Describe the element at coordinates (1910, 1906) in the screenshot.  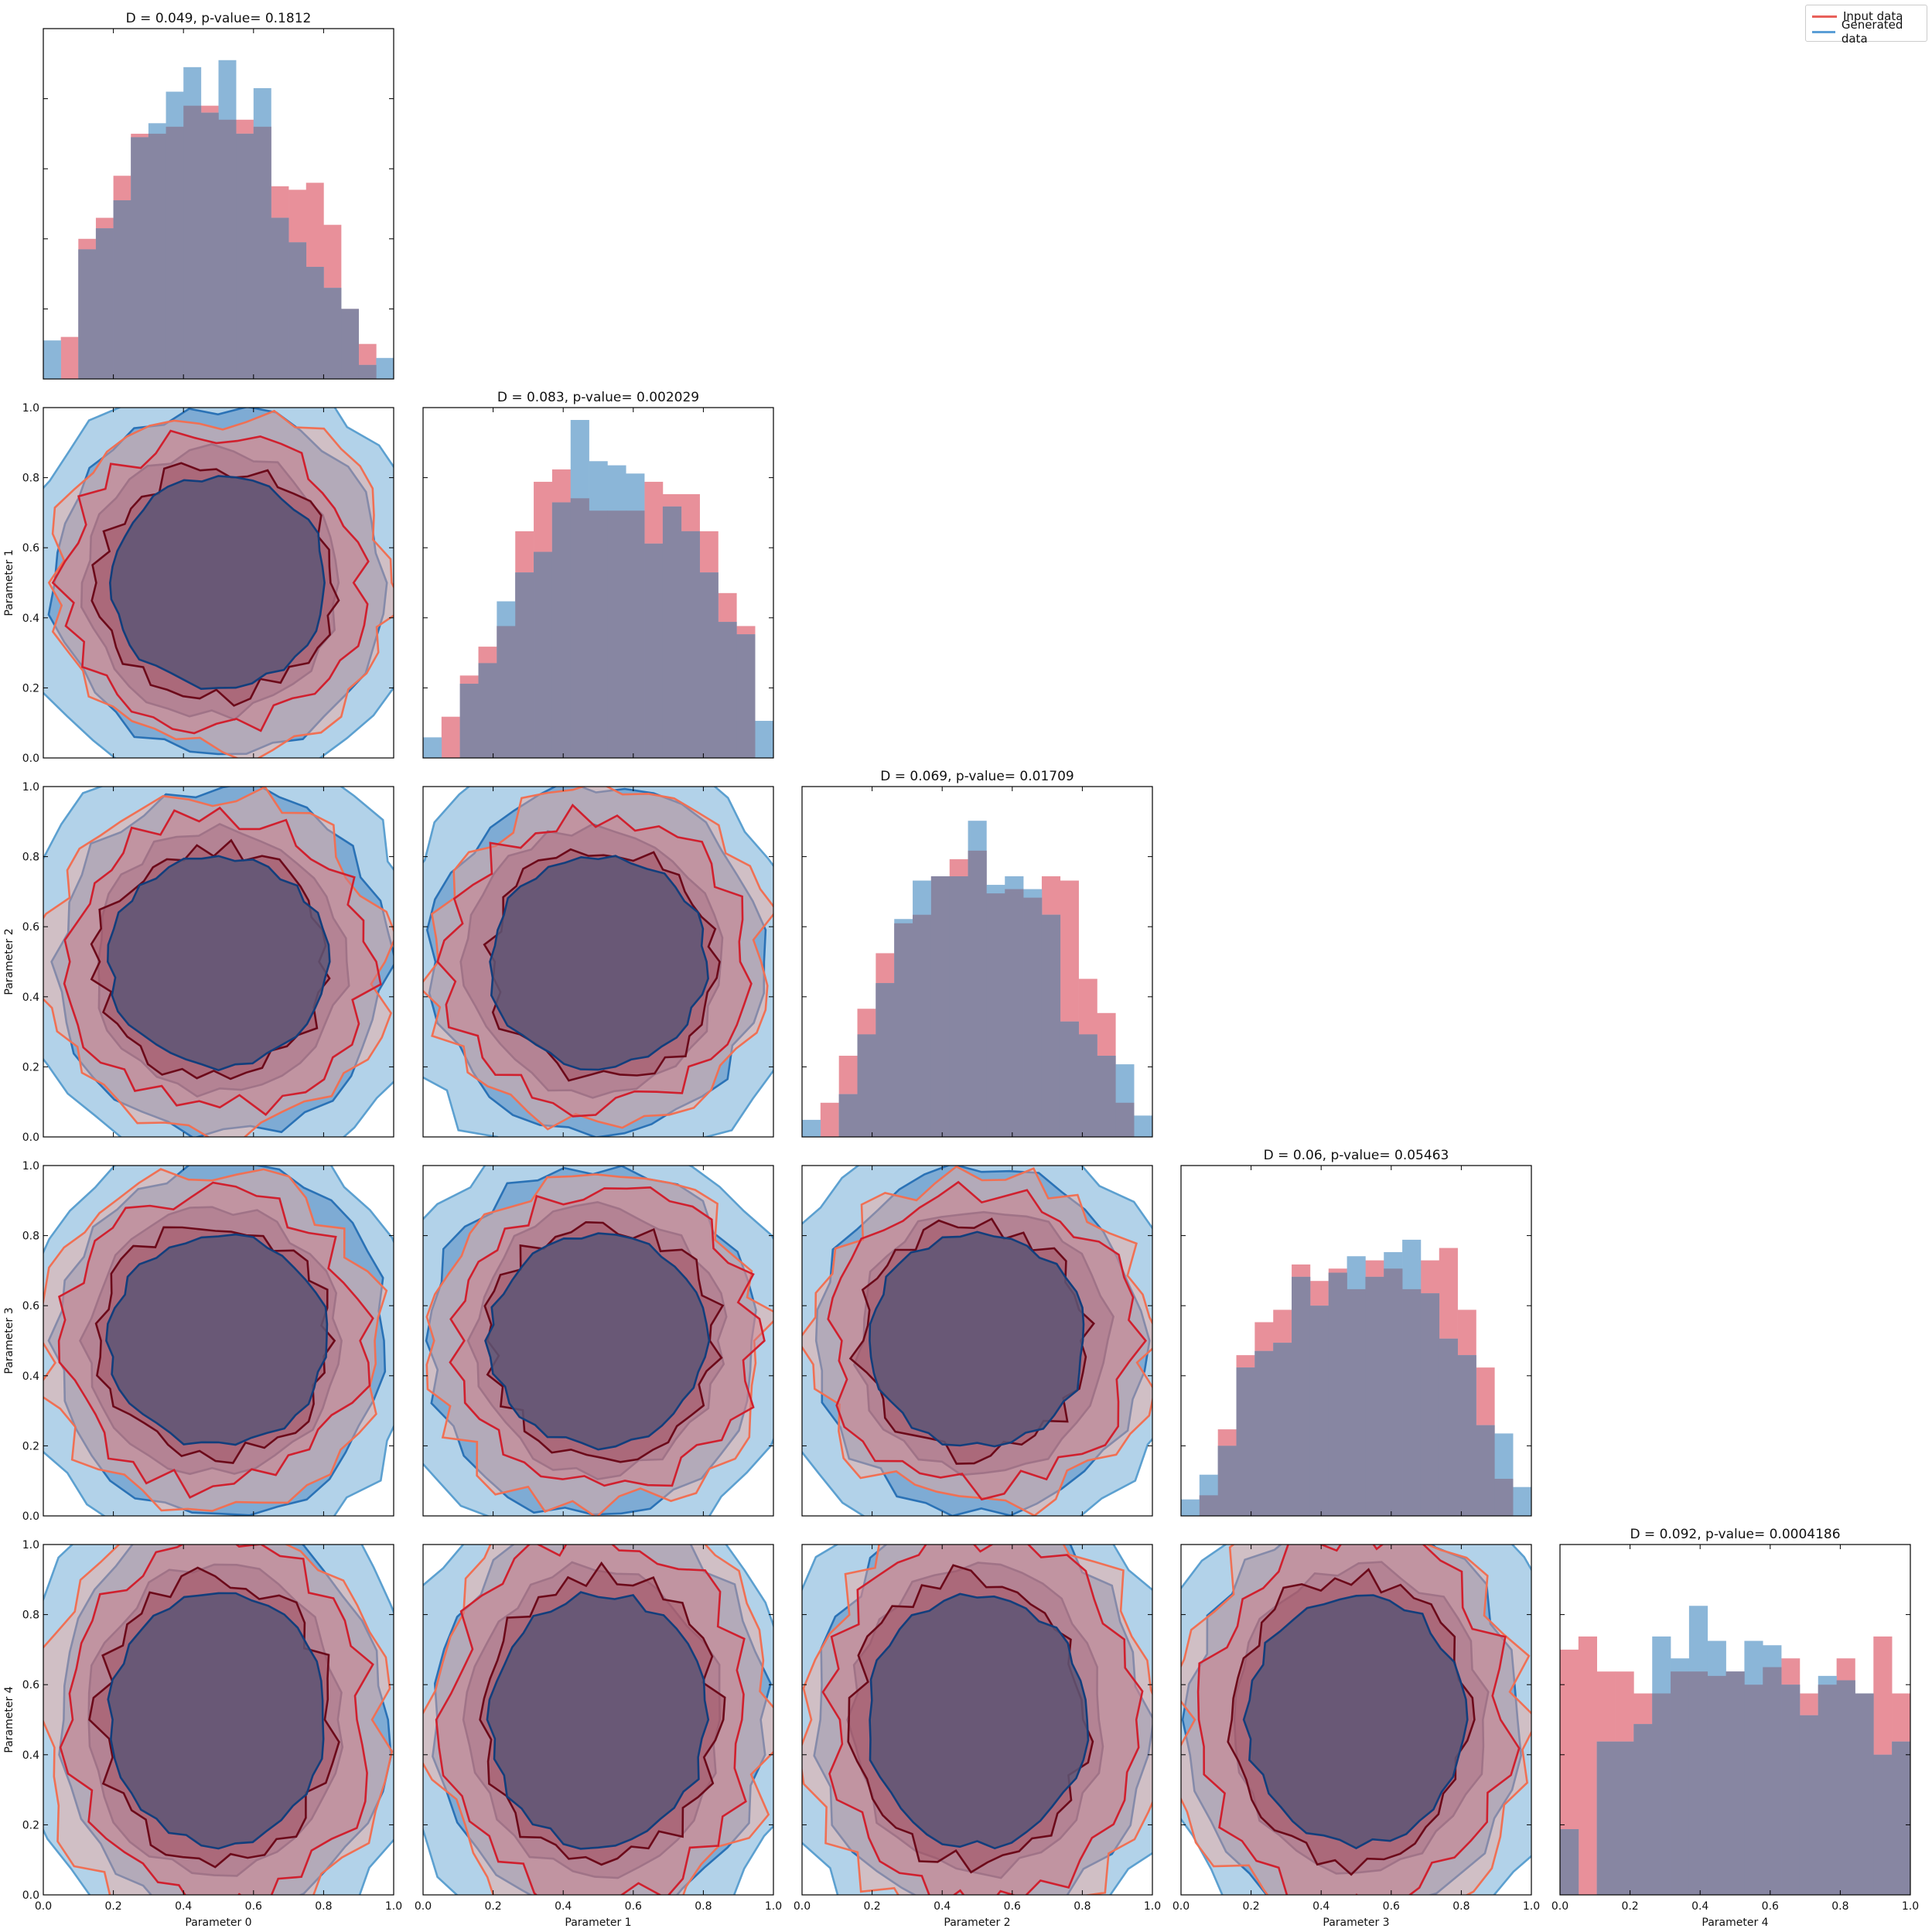
I see `hist-4-xtick-label: 1.0` at that location.